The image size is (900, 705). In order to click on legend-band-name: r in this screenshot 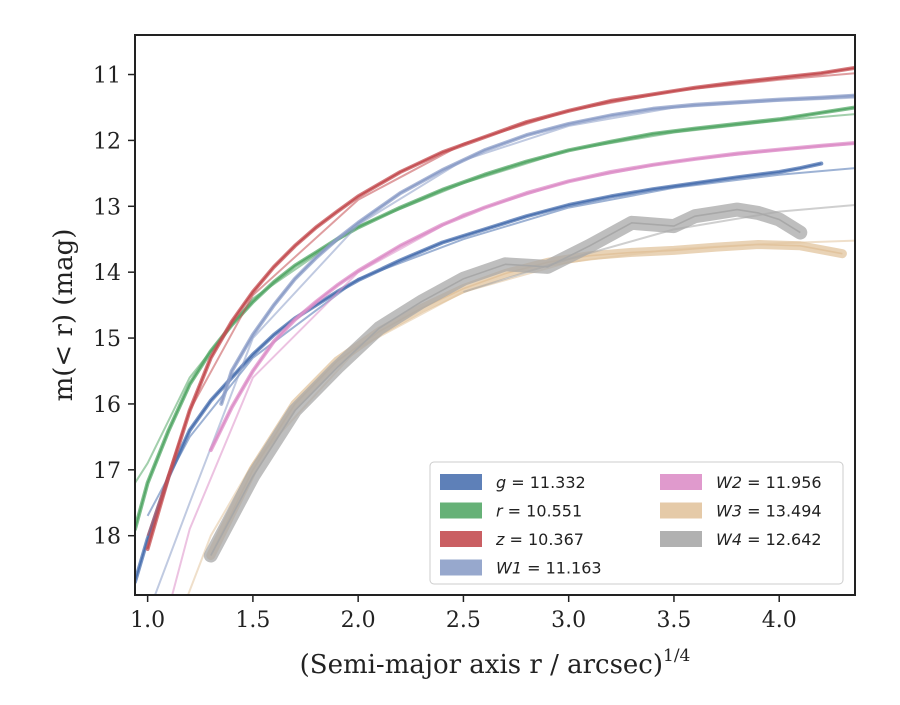, I will do `click(500, 511)`.